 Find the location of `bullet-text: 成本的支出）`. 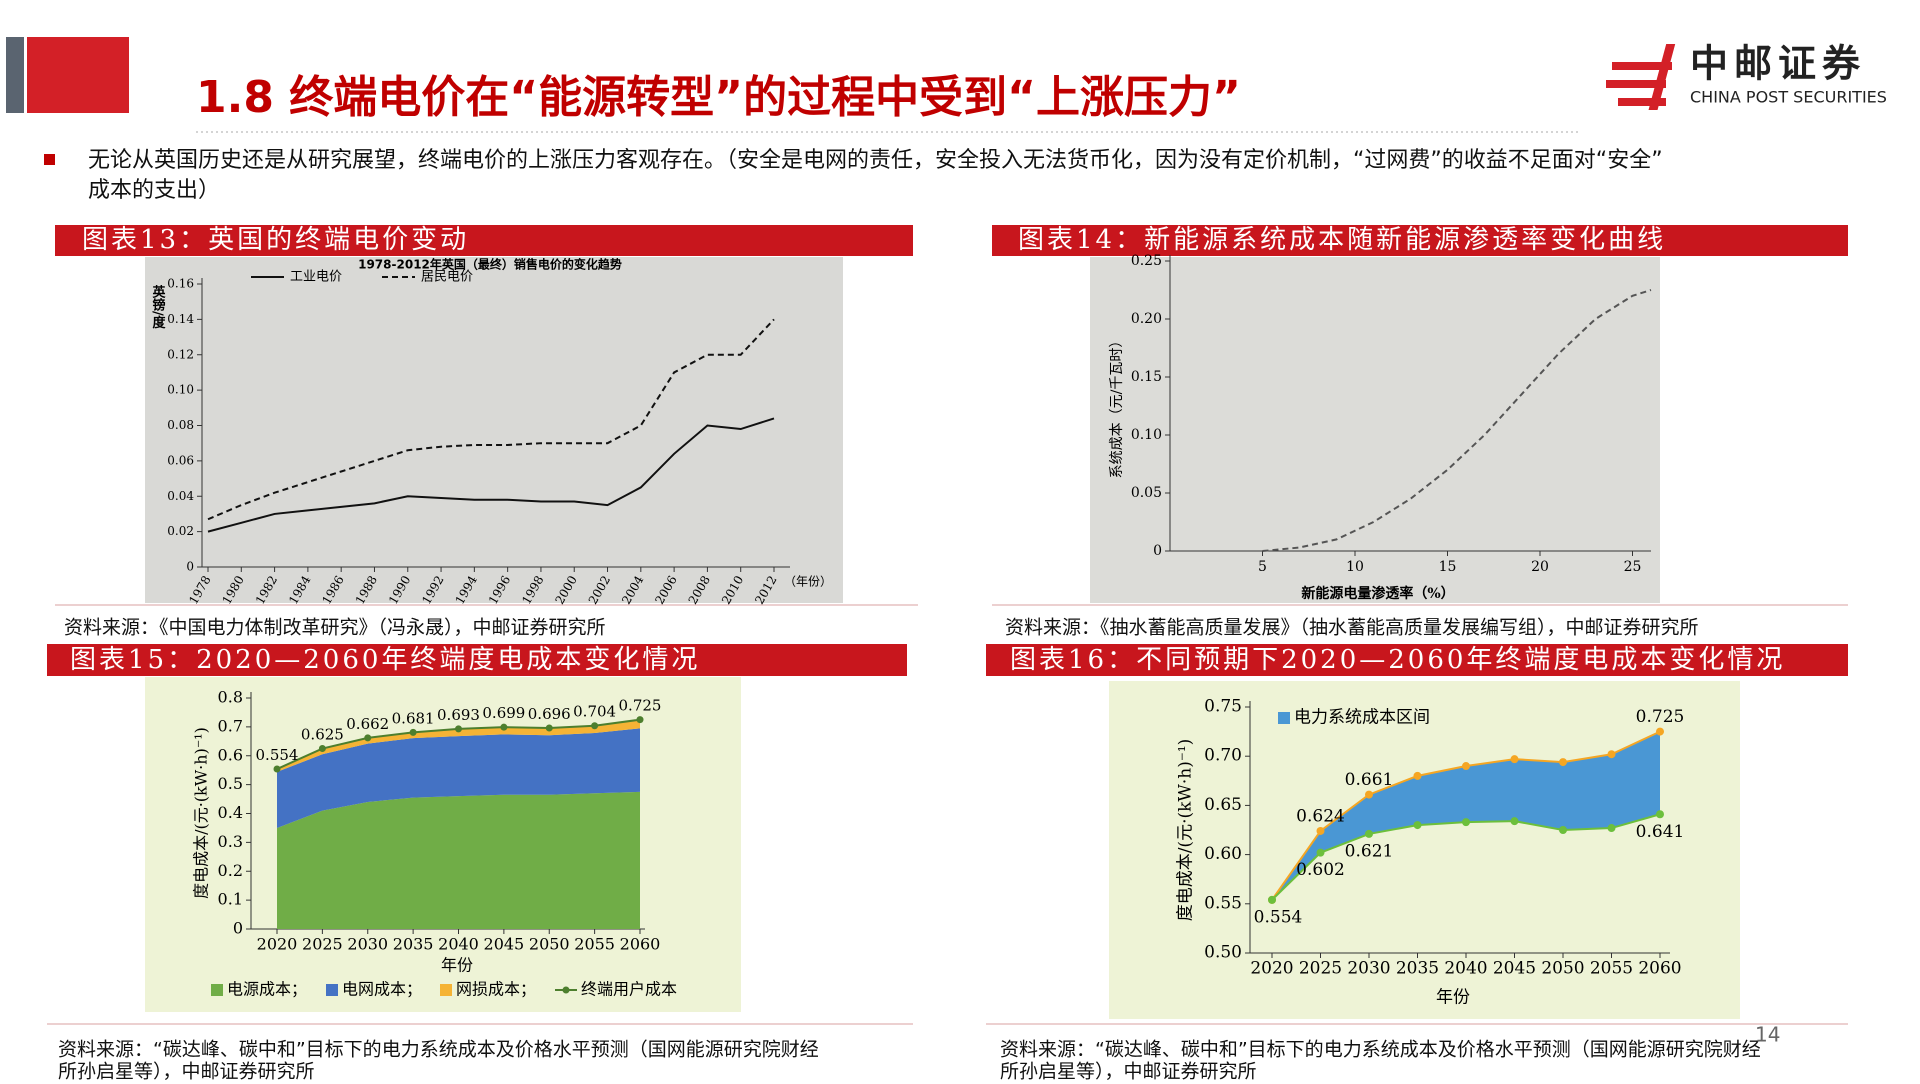

bullet-text: 成本的支出） is located at coordinates (154, 190).